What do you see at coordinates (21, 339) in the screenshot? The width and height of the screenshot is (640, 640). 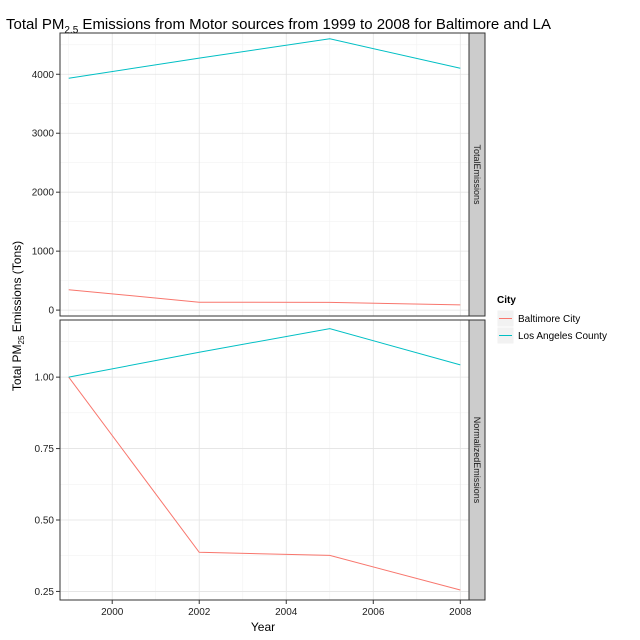 I see `y-axis-title-subscript: 25` at bounding box center [21, 339].